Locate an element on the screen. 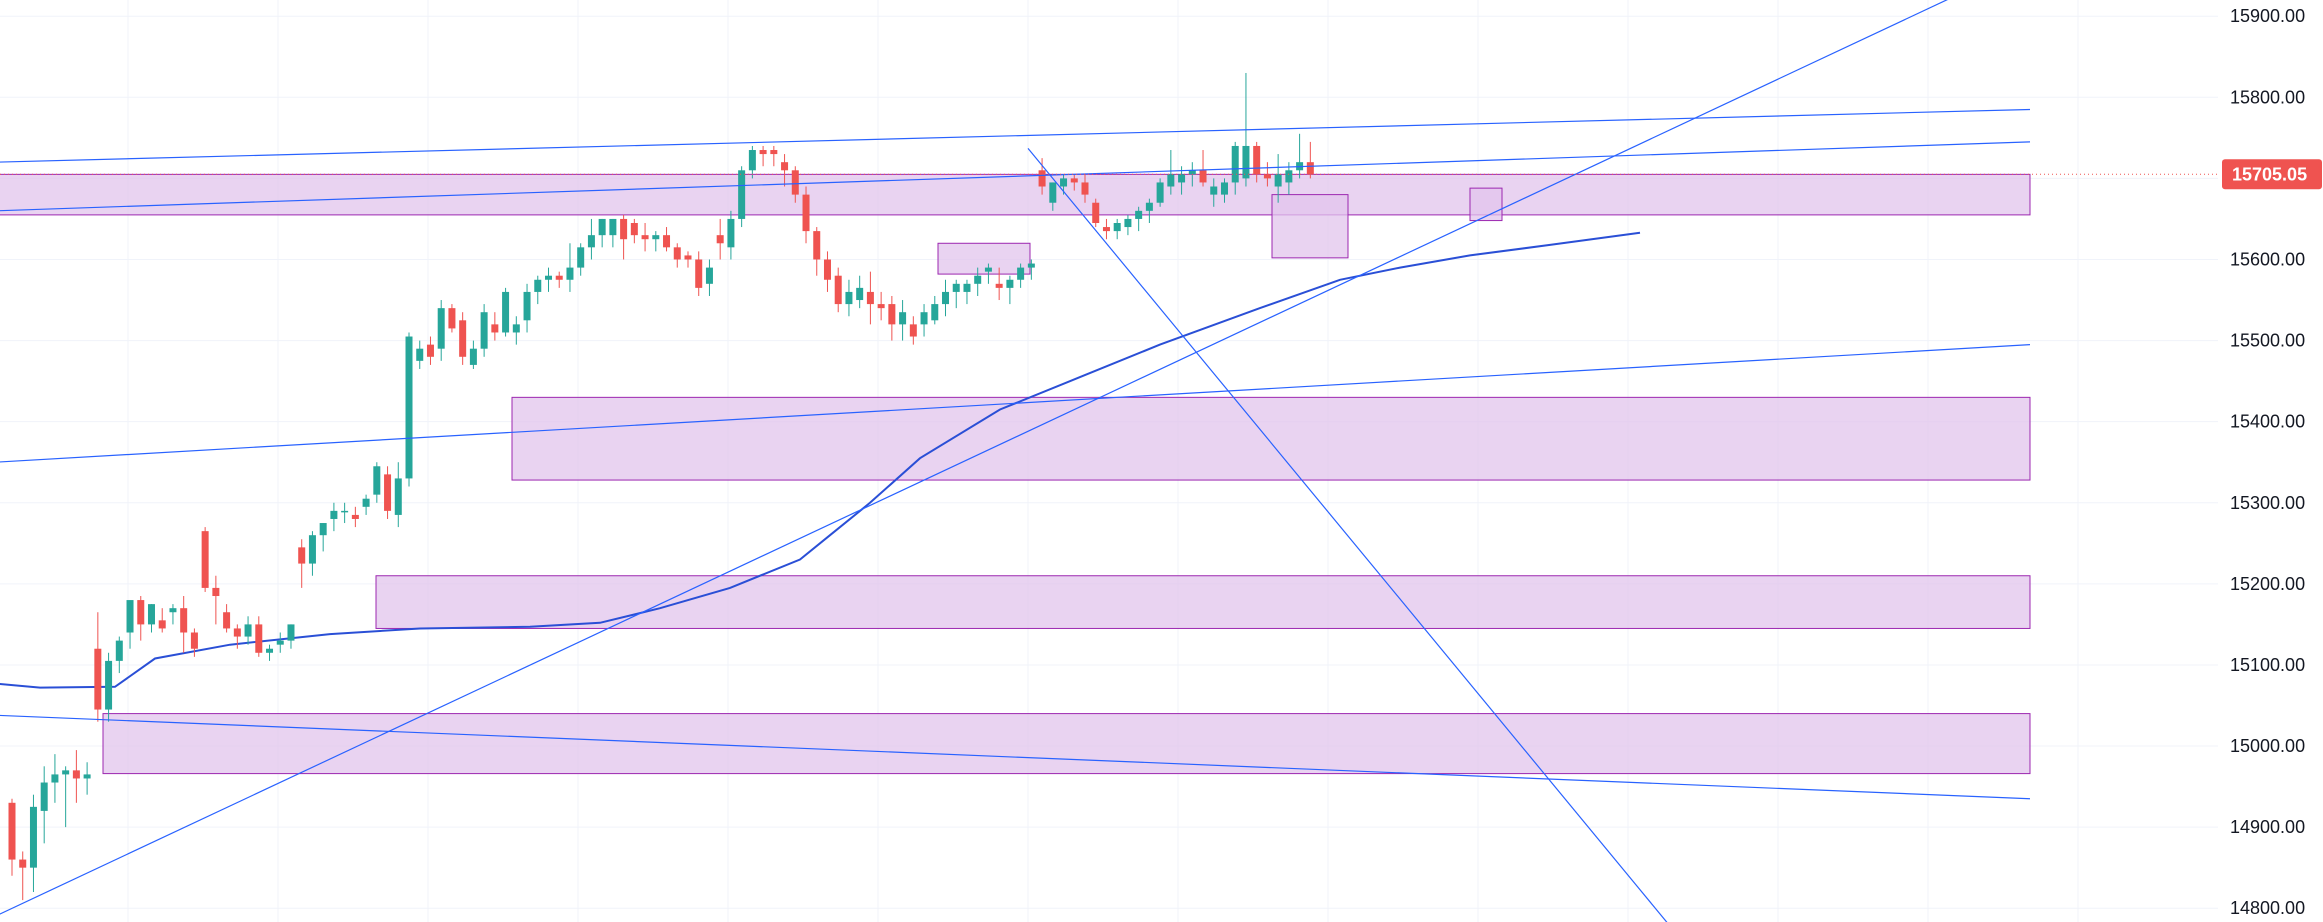 This screenshot has height=922, width=2323. y-tick-label-10: 15800.00 is located at coordinates (2267, 97).